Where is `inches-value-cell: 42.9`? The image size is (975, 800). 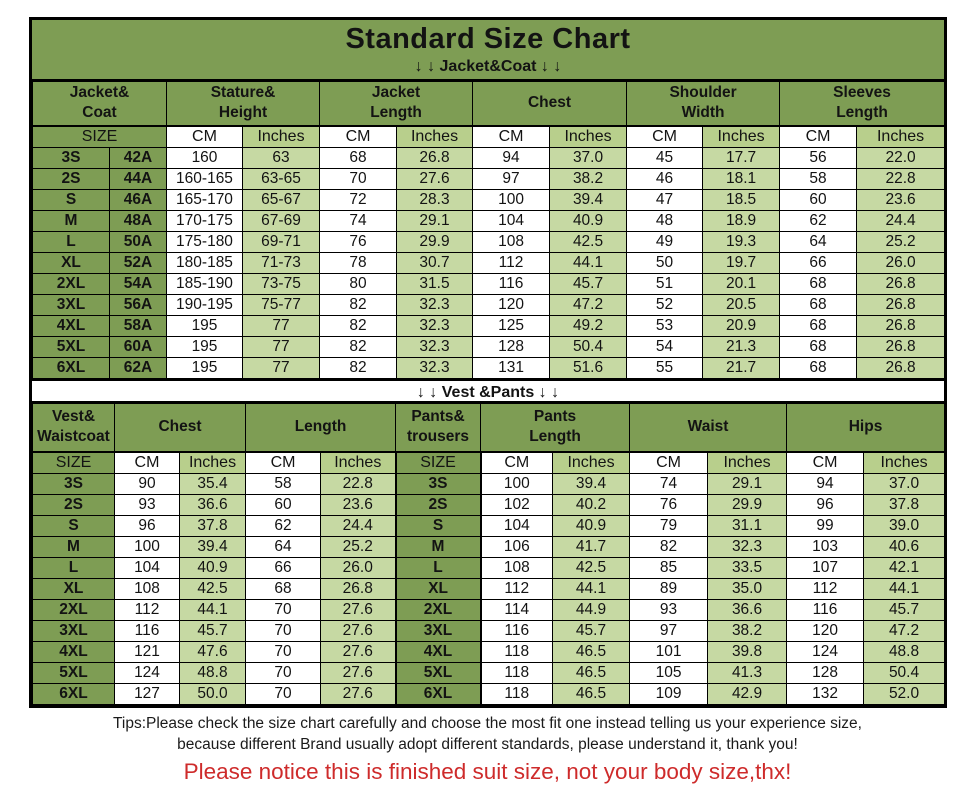
inches-value-cell: 42.9 is located at coordinates (747, 694).